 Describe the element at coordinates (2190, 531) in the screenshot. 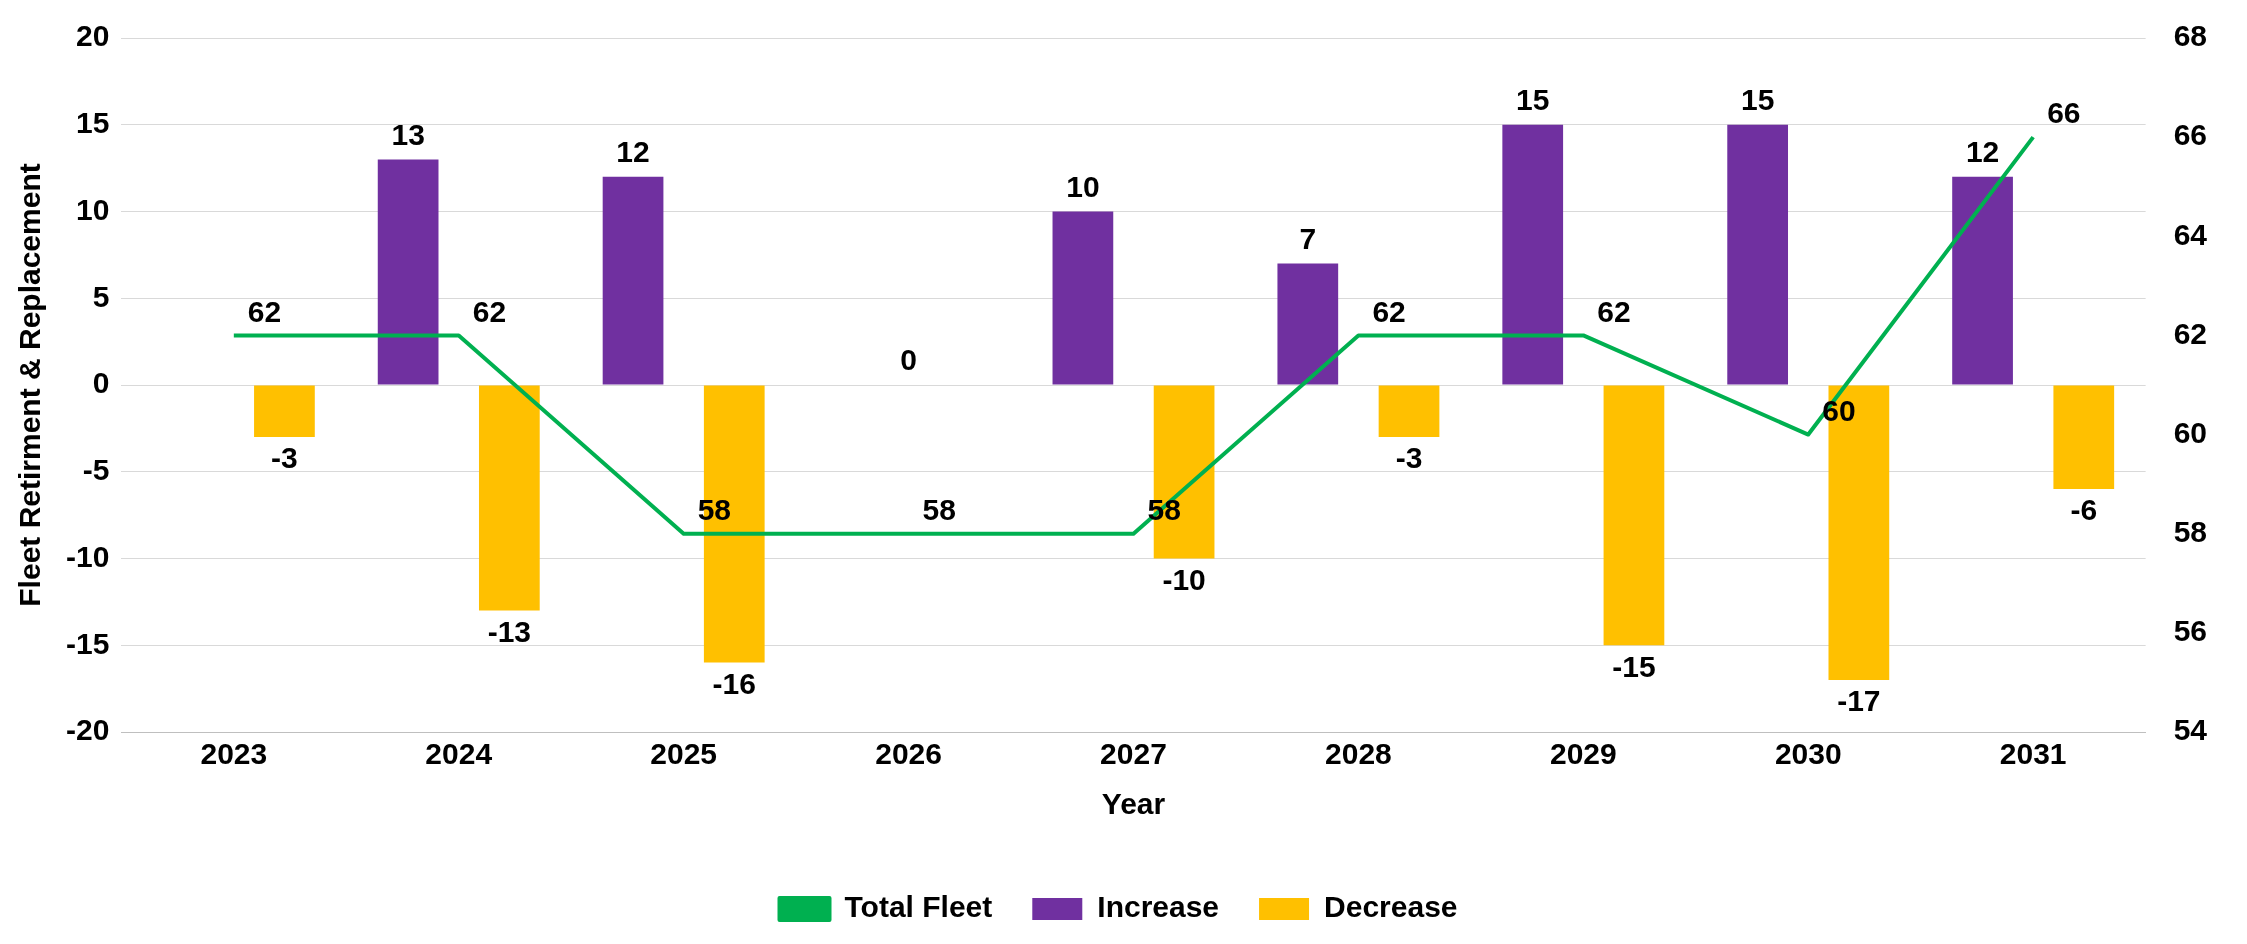

I see `y2-tick-label: 58` at that location.